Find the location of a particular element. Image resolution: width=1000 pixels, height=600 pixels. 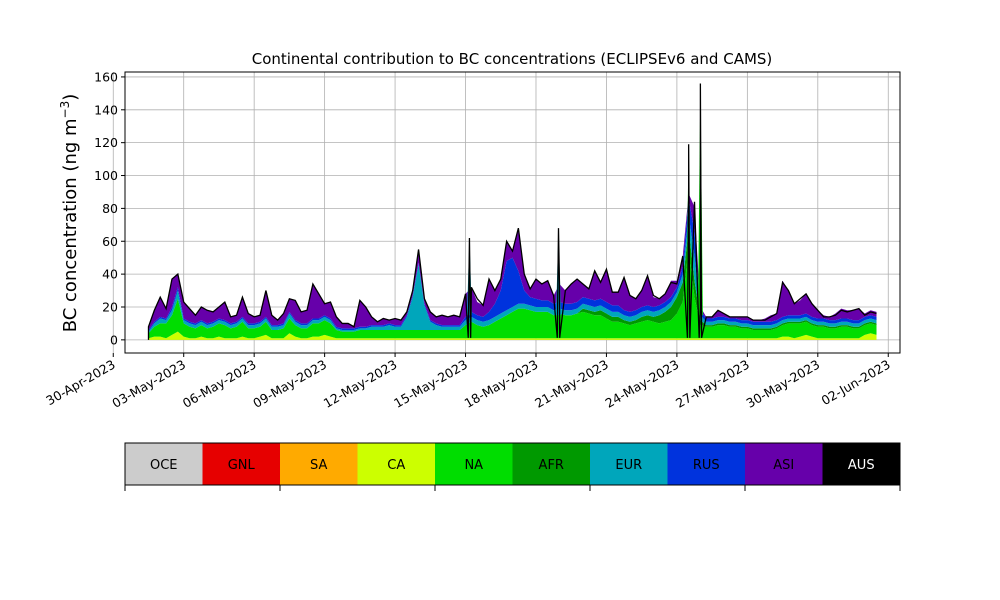

x-tick-label: 03-May-2023 is located at coordinates (148, 384).